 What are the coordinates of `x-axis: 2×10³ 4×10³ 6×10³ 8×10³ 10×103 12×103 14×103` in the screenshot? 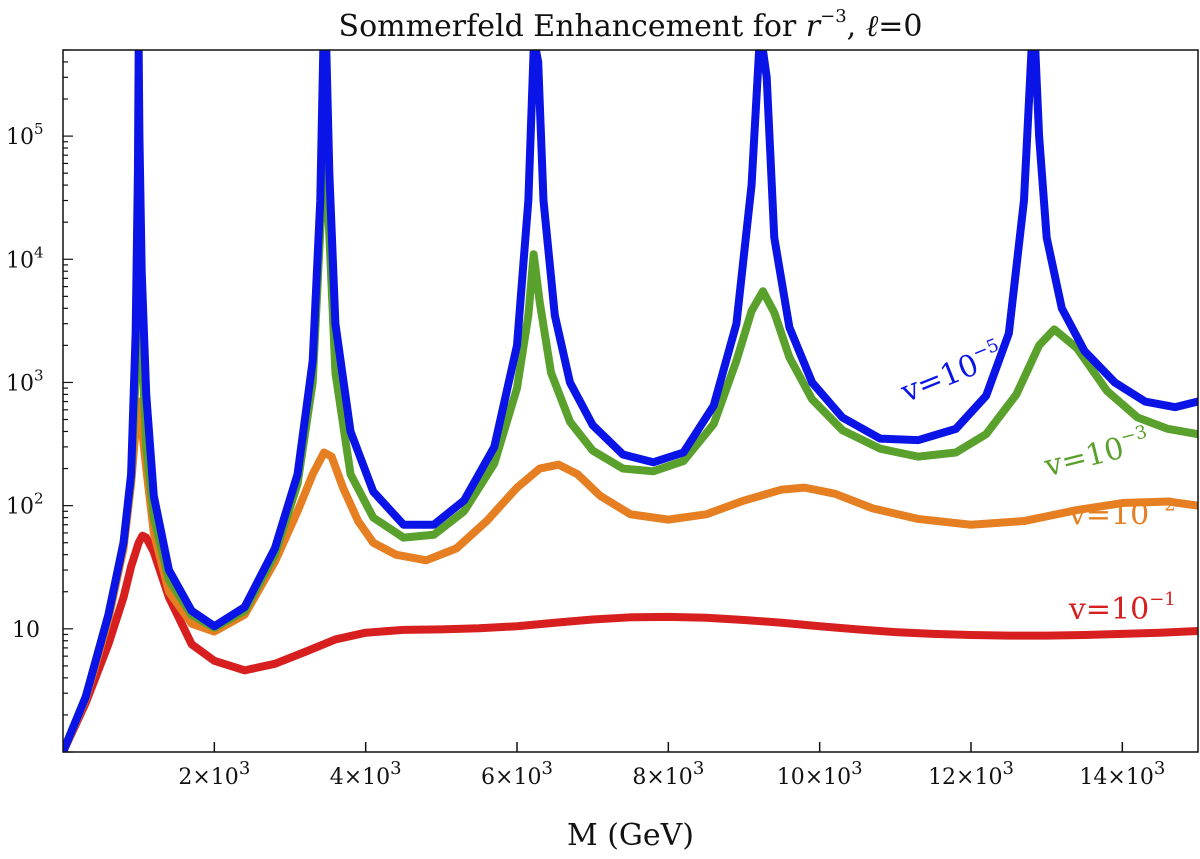 It's located at (671, 766).